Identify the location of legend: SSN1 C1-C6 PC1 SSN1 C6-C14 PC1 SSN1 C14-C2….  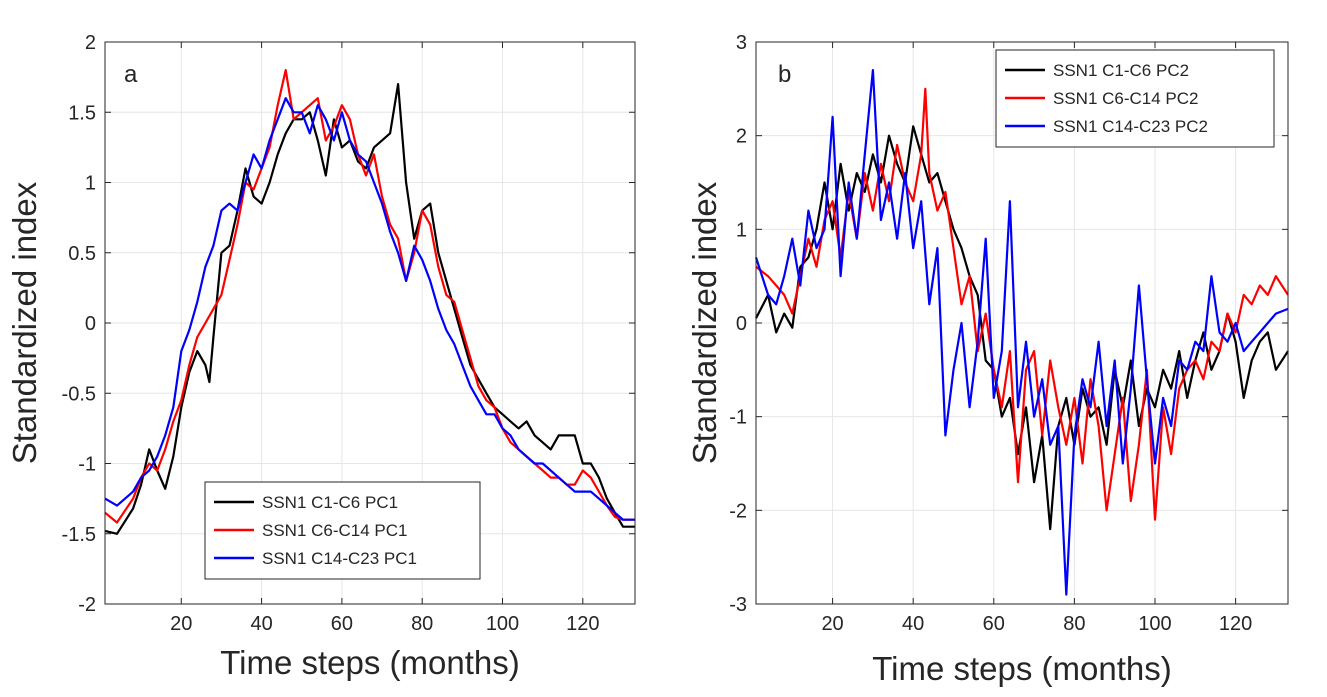
(342, 530).